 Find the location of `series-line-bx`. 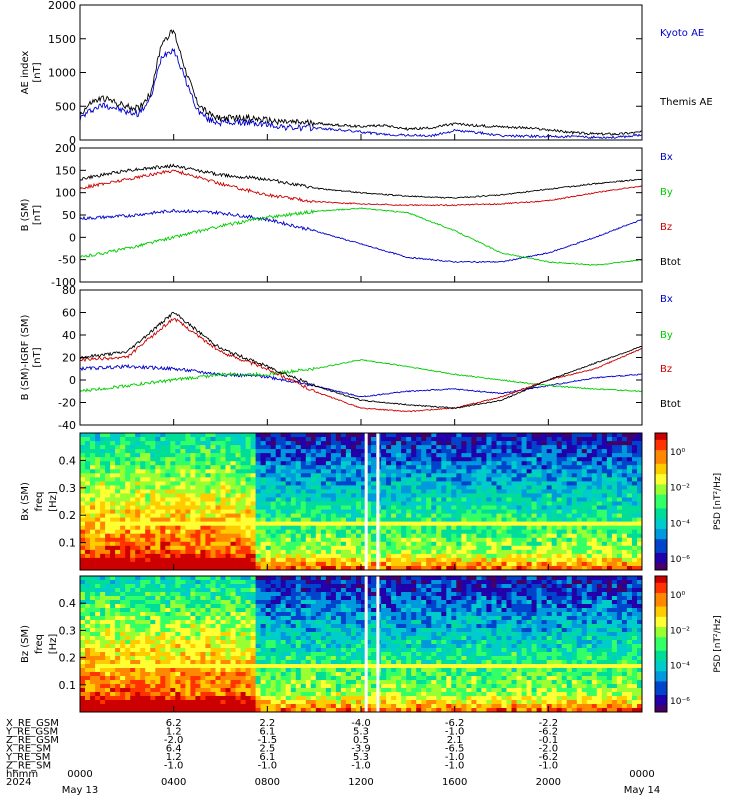

series-line-bx is located at coordinates (361, 235).